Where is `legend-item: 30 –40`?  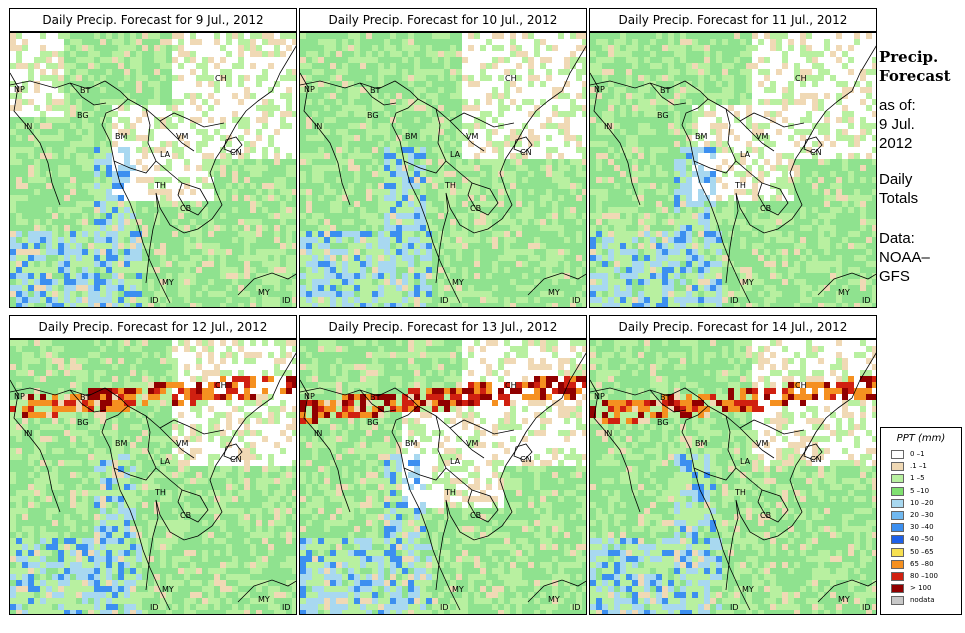 legend-item: 30 –40 is located at coordinates (925, 528).